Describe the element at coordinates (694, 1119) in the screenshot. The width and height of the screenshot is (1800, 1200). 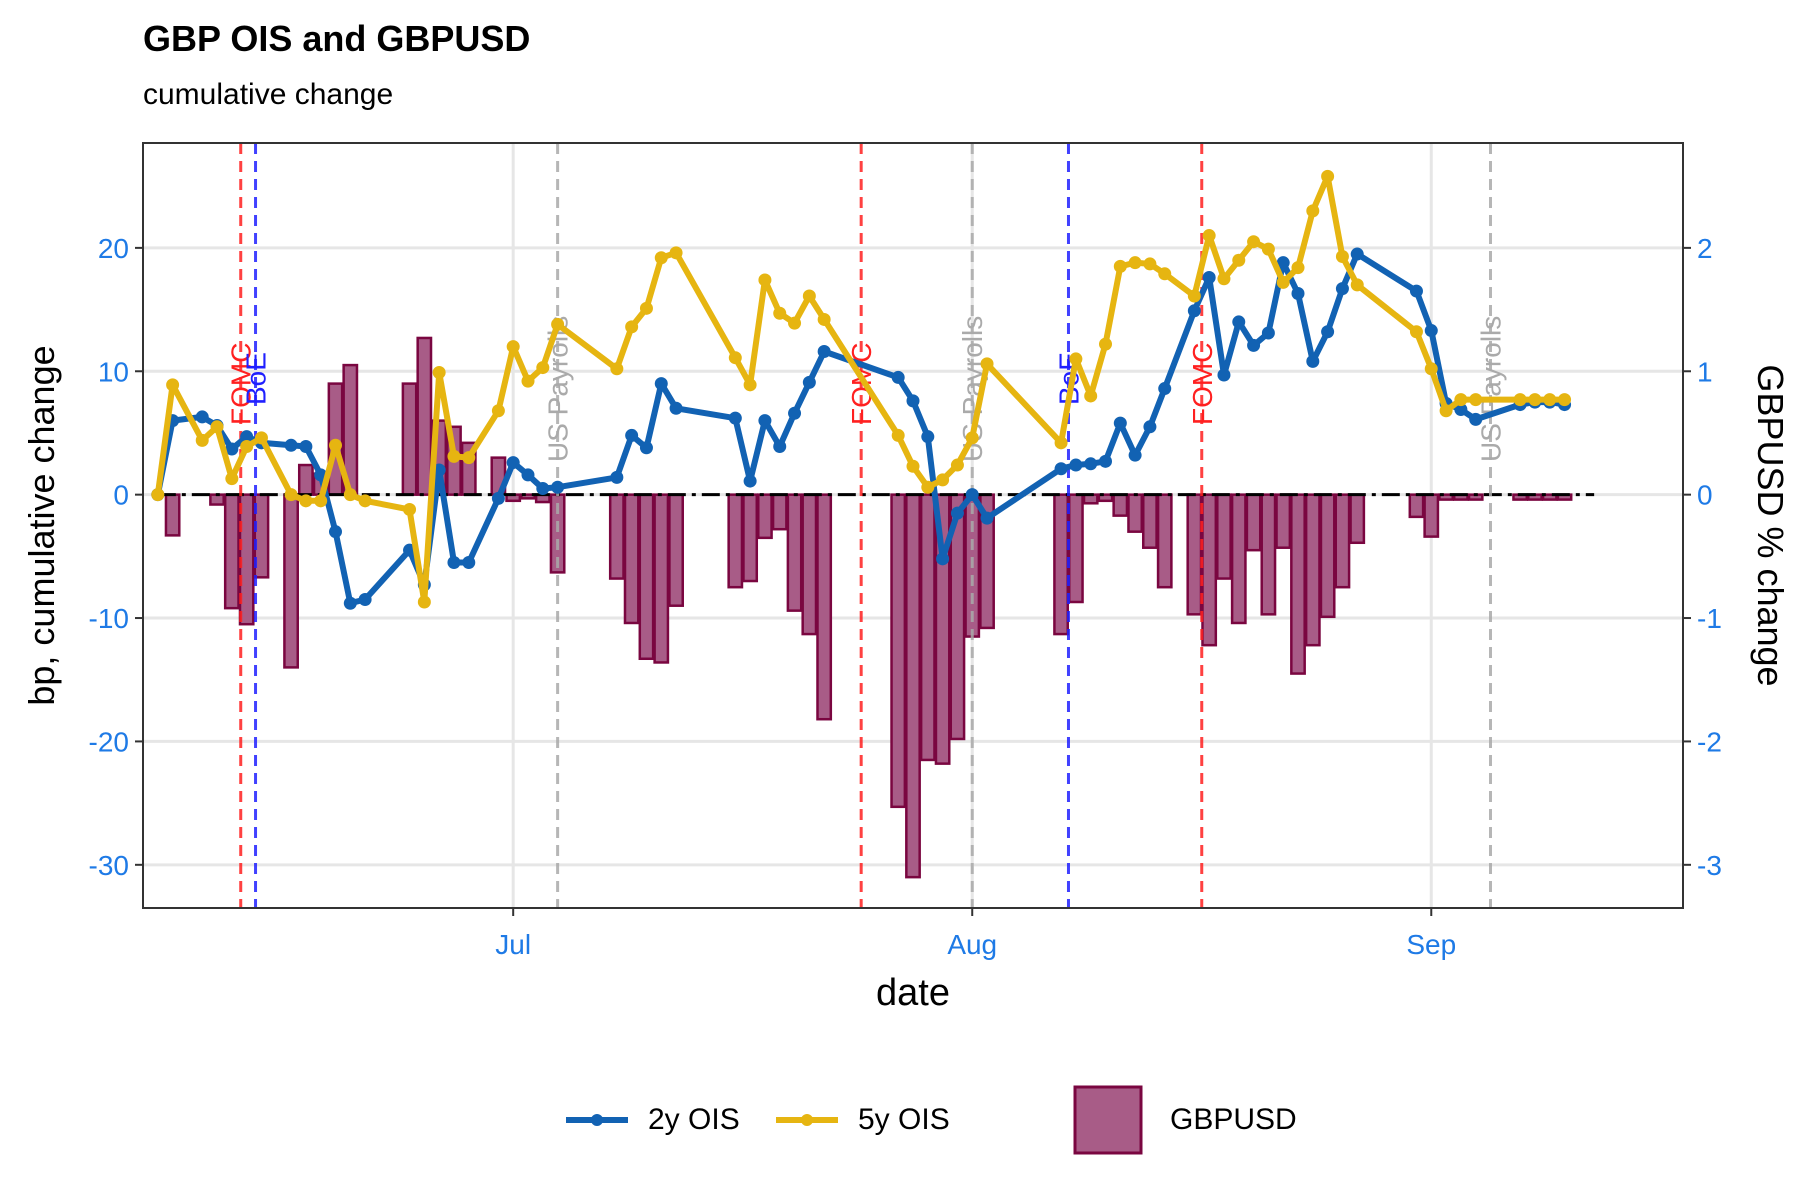
I see `legend-label-2y: 2y OIS` at that location.